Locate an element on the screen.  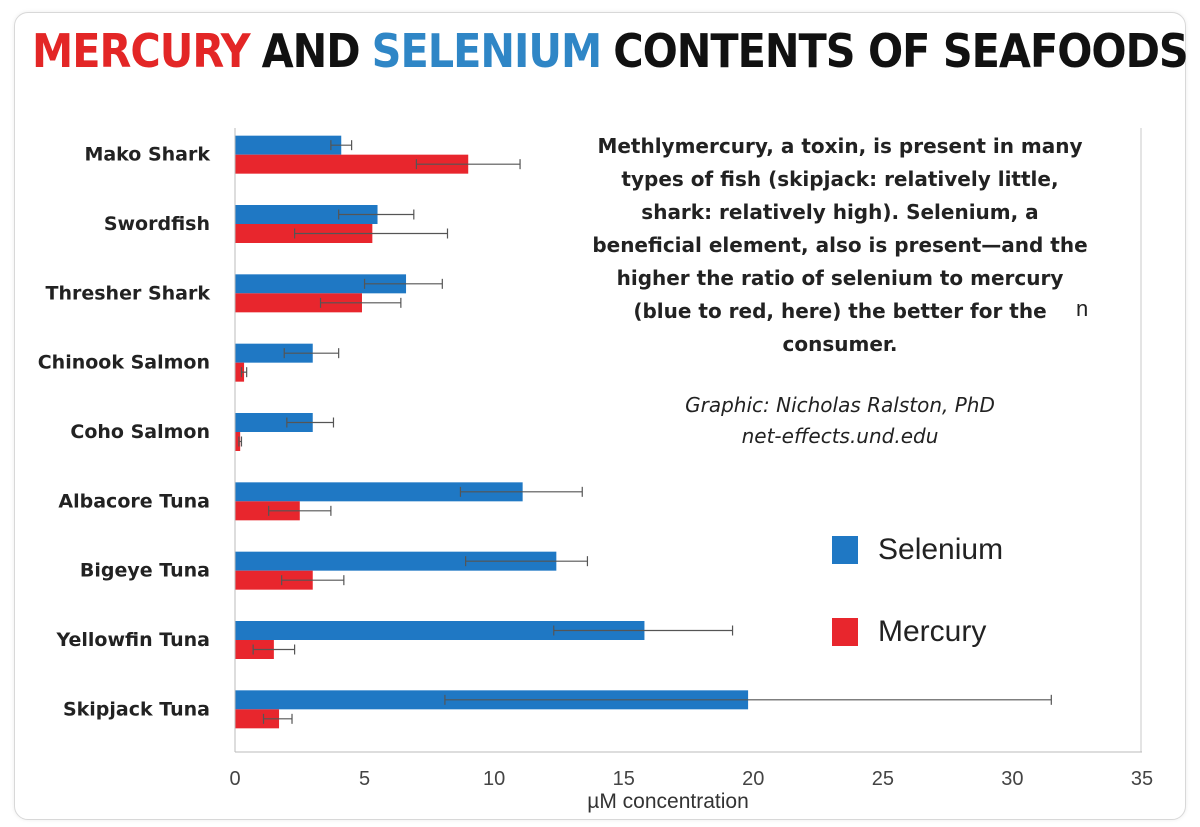
legend-item-selenium: Selenium is located at coordinates (917, 550).